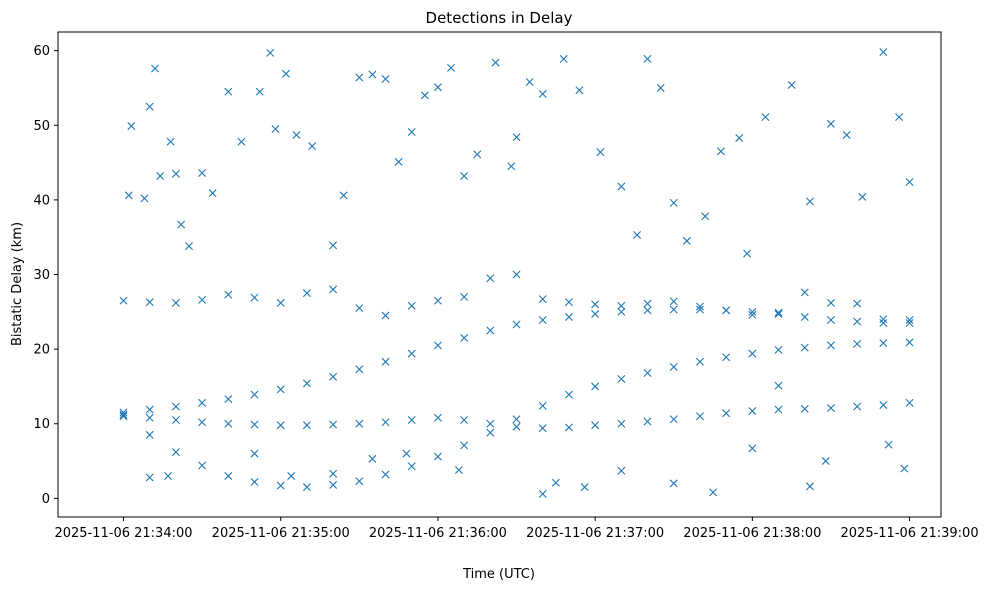  I want to click on y-axis: 0 10 20 30 40 50 60, so click(45, 275).